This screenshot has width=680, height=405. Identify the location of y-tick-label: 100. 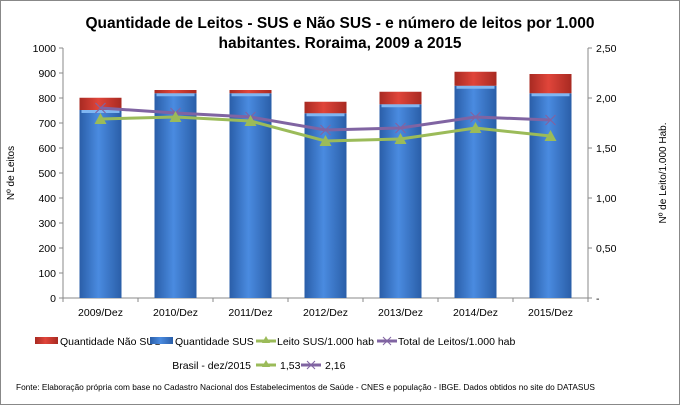
(47, 274).